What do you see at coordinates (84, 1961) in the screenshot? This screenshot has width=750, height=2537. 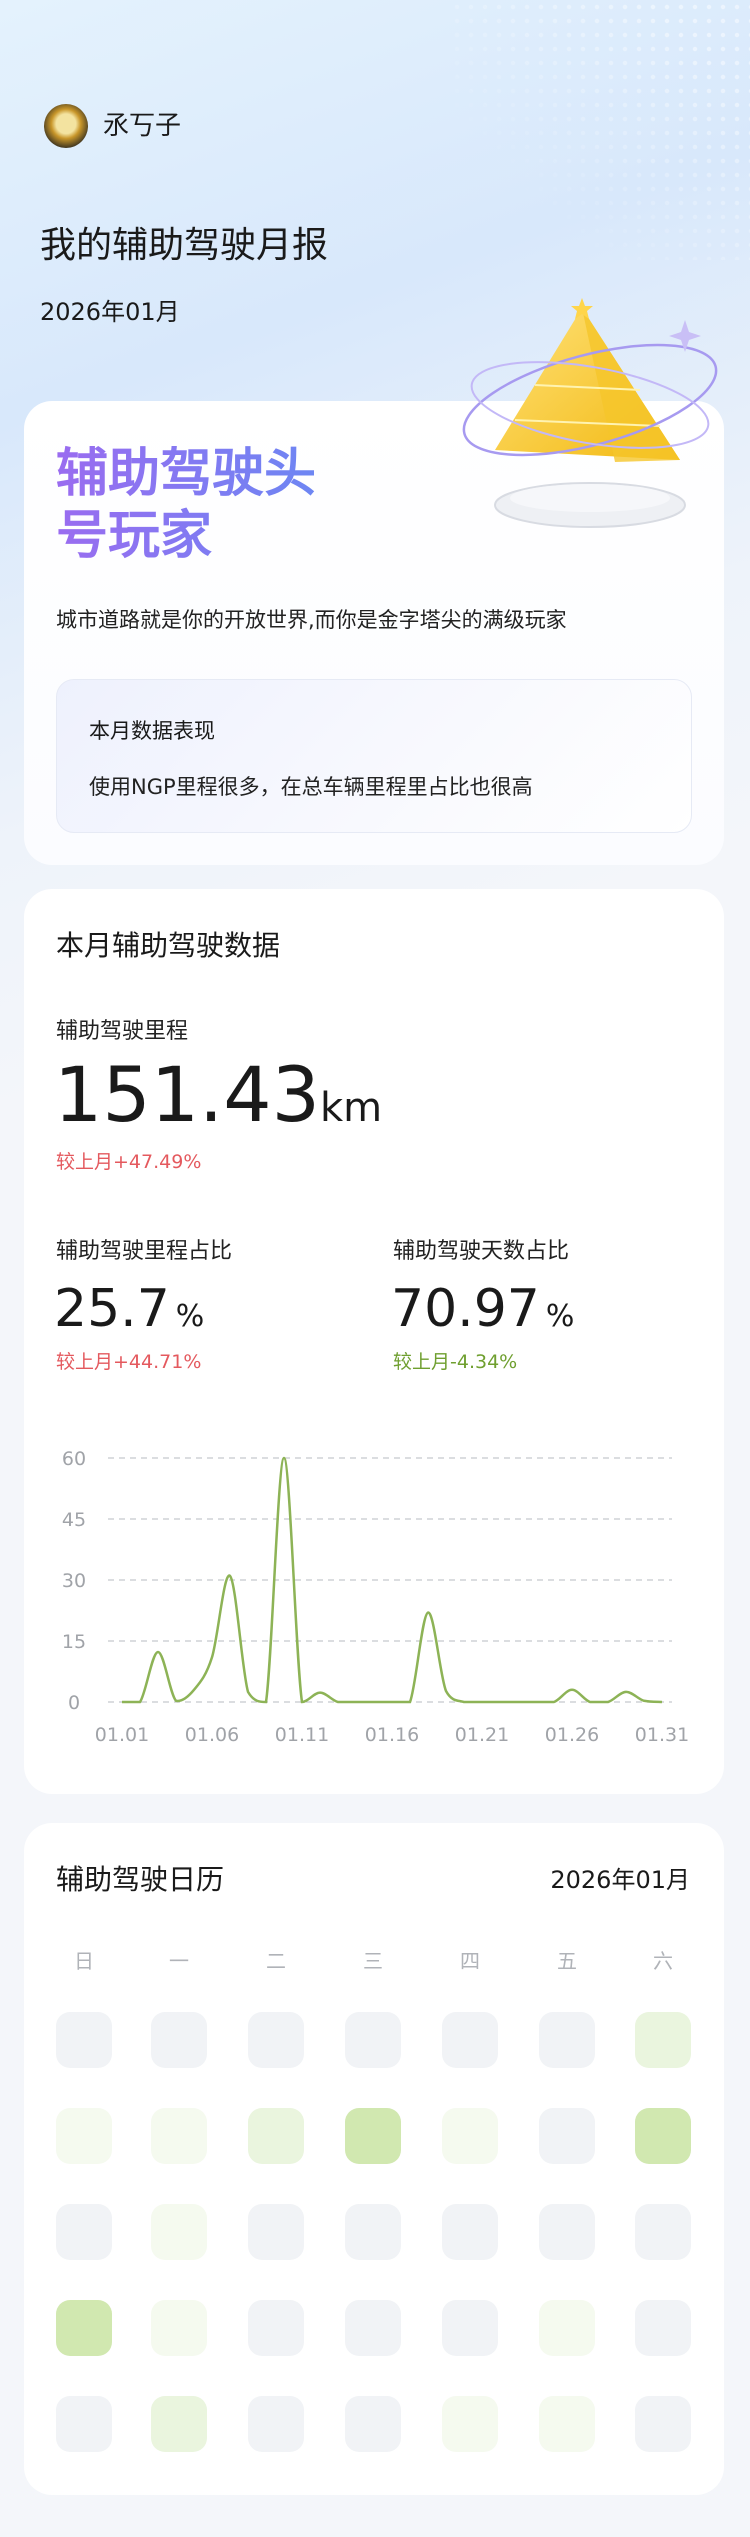 I see `weekday-label: 日` at bounding box center [84, 1961].